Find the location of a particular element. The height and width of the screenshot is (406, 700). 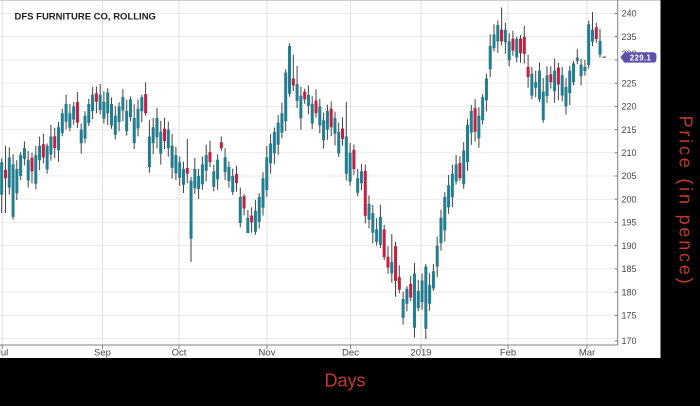

svg-text: 2019 is located at coordinates (420, 353).